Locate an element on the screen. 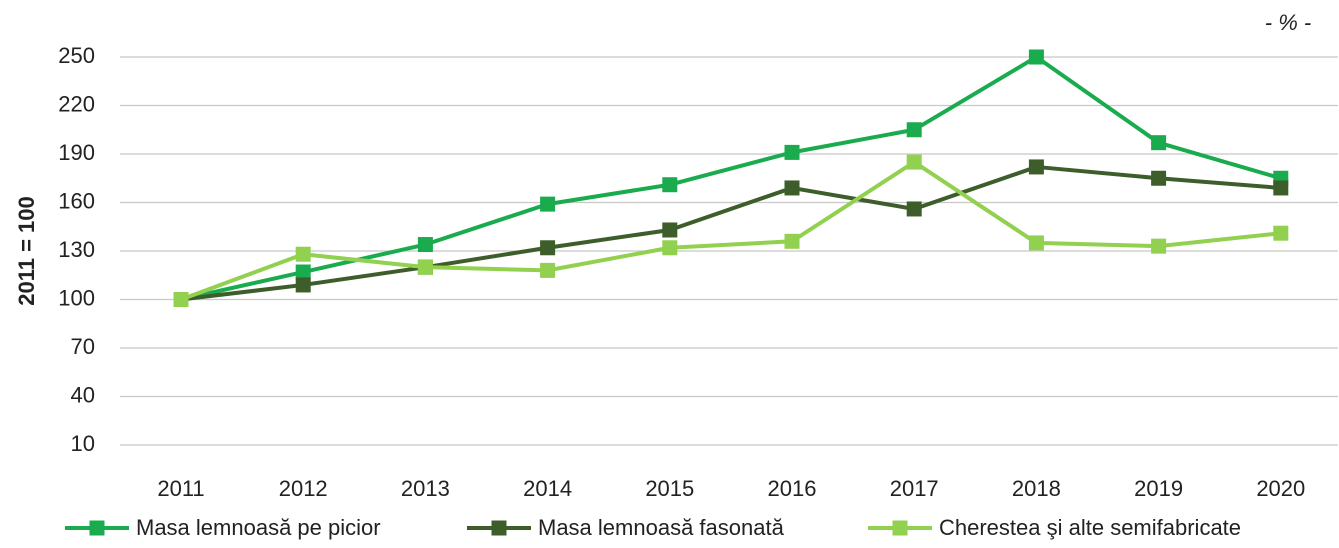 The height and width of the screenshot is (548, 1339). x-tick-label: 2012 is located at coordinates (303, 488).